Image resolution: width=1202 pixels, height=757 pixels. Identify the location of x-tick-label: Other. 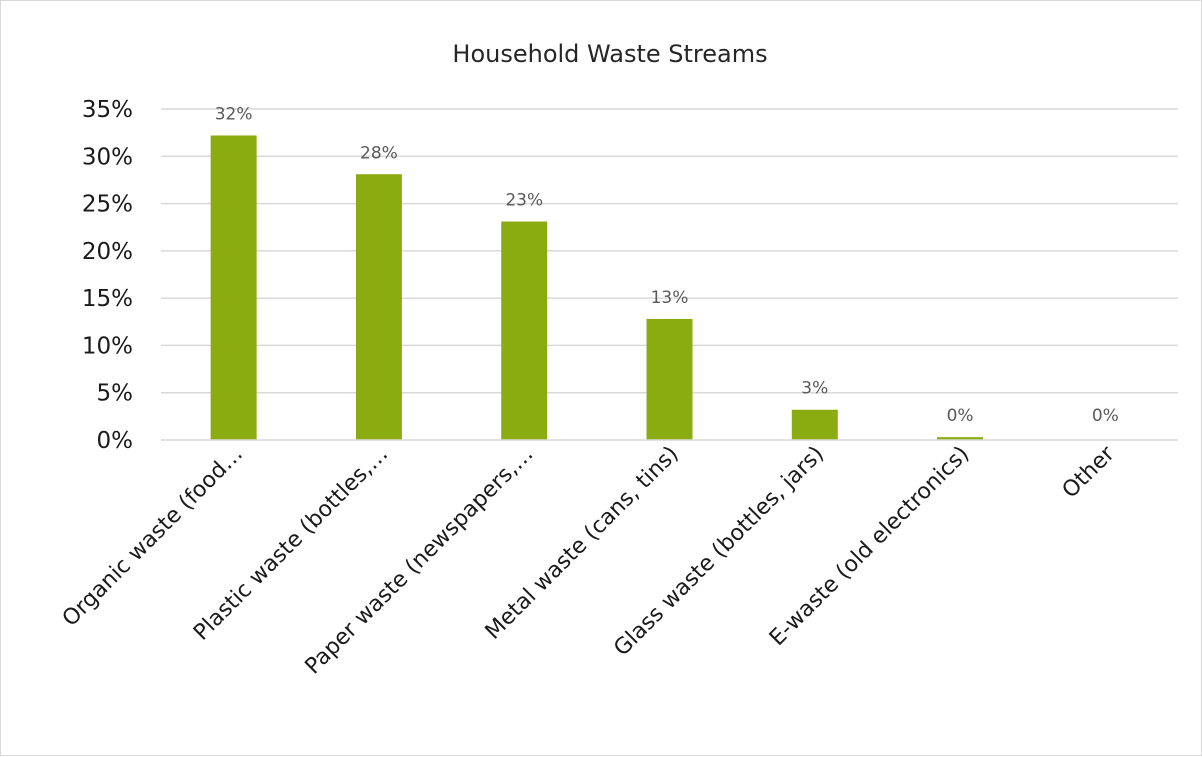
(1089, 472).